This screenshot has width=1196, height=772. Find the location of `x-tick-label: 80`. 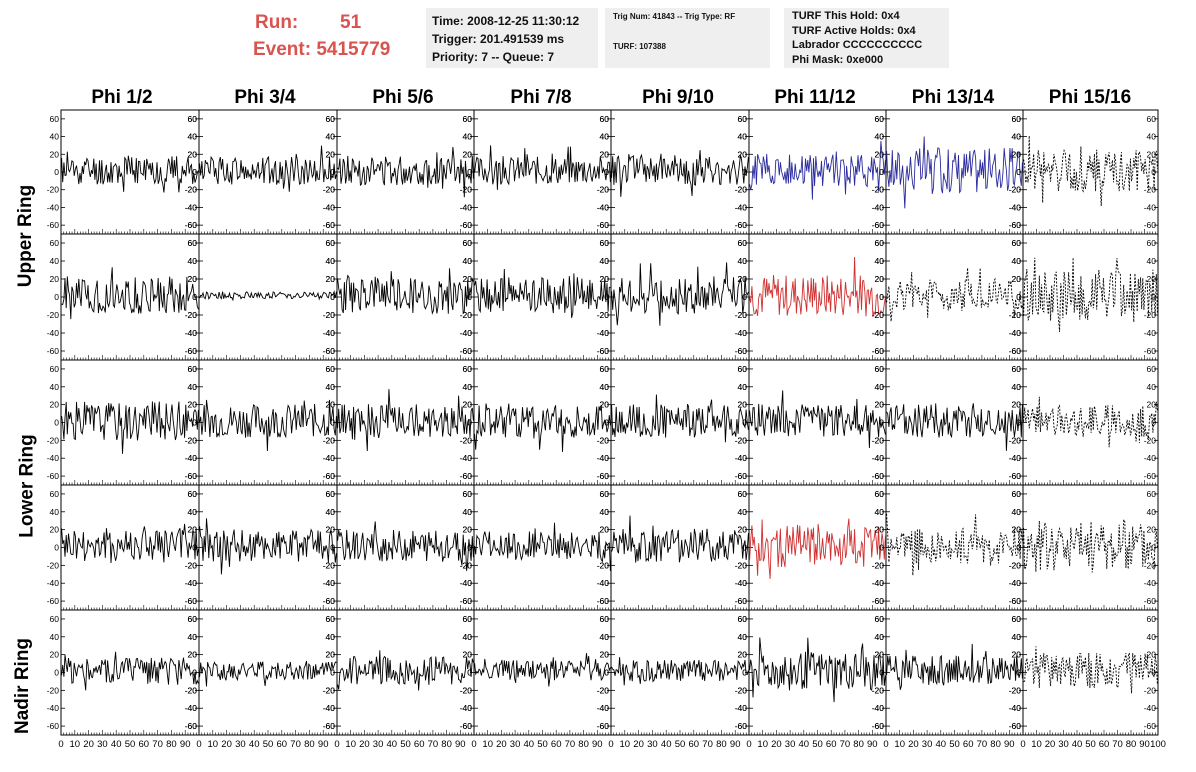

x-tick-label: 80 is located at coordinates (446, 744).